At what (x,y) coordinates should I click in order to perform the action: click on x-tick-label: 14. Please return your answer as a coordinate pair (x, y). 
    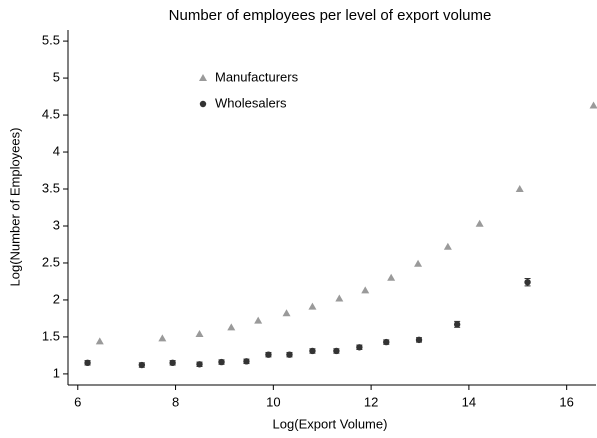
    Looking at the image, I should click on (469, 401).